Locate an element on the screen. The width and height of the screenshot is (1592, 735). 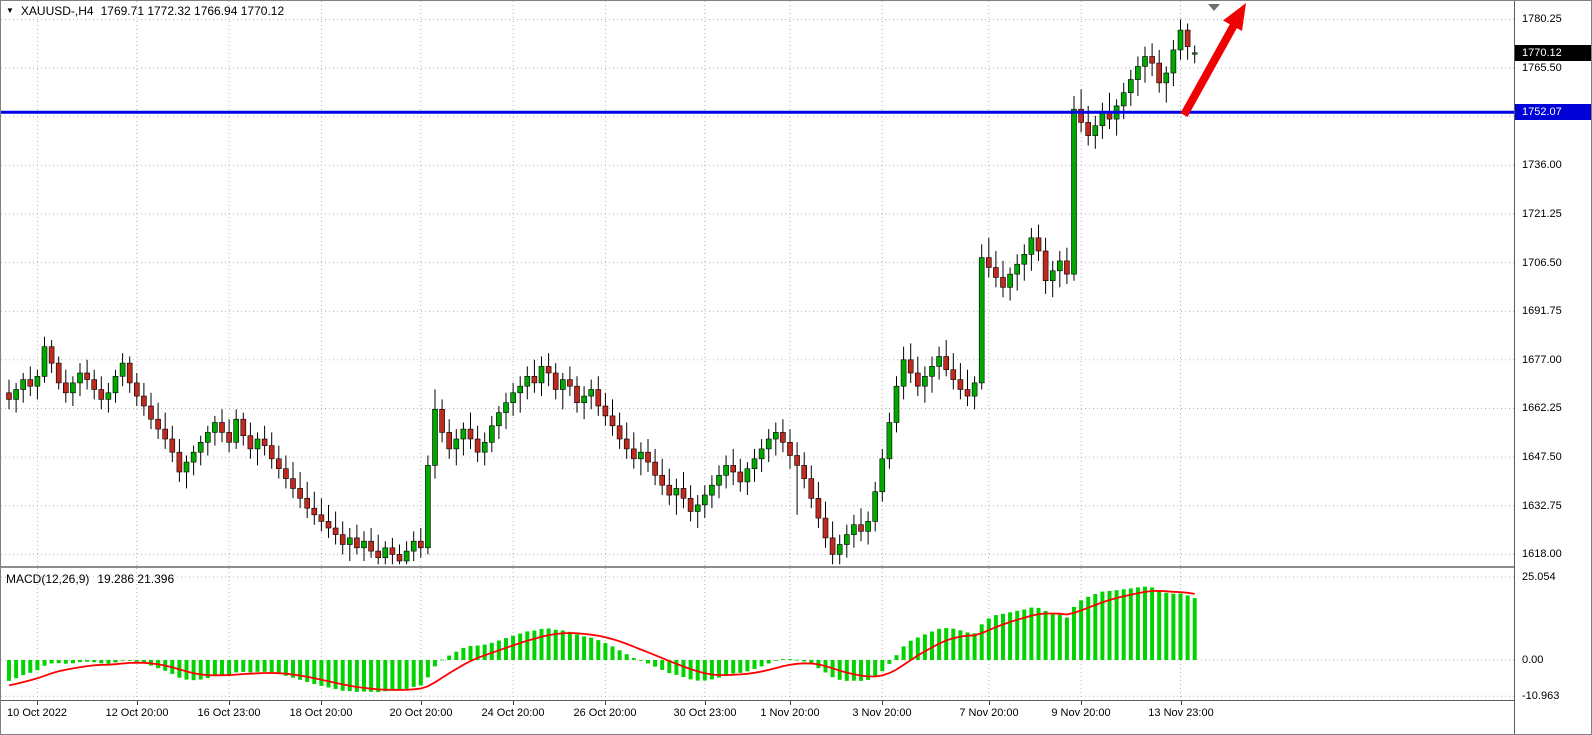
macd-histogram is located at coordinates (602, 639).